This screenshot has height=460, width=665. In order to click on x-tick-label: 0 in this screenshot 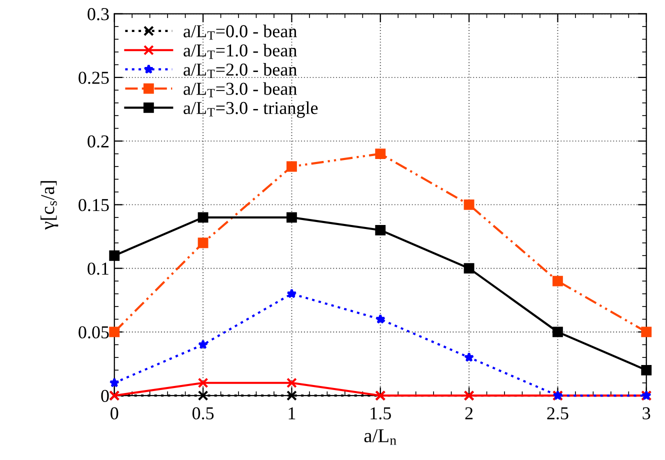, I will do `click(114, 413)`.